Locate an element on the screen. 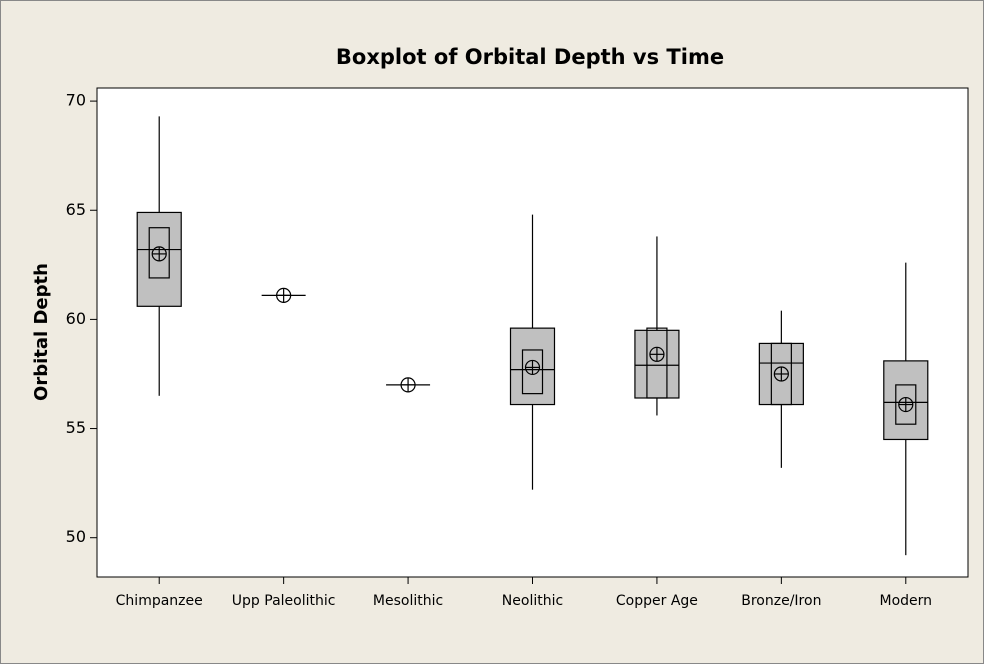  chart-title: Boxplot of Orbital Depth vs Time is located at coordinates (530, 57).